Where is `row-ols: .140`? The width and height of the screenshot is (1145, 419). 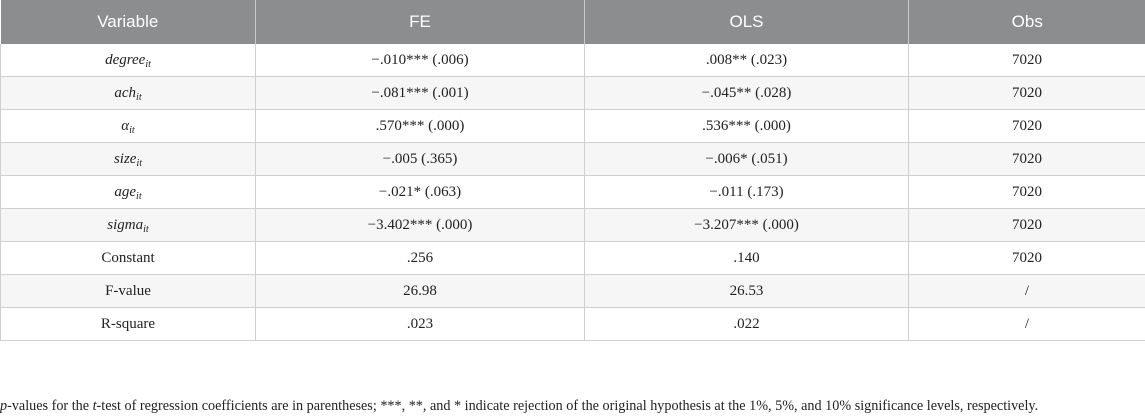 row-ols: .140 is located at coordinates (746, 258).